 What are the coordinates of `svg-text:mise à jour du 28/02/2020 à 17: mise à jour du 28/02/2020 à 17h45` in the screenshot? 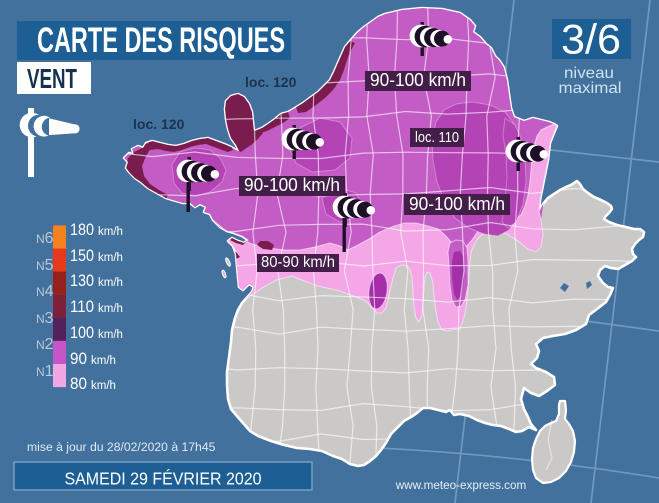 It's located at (121, 447).